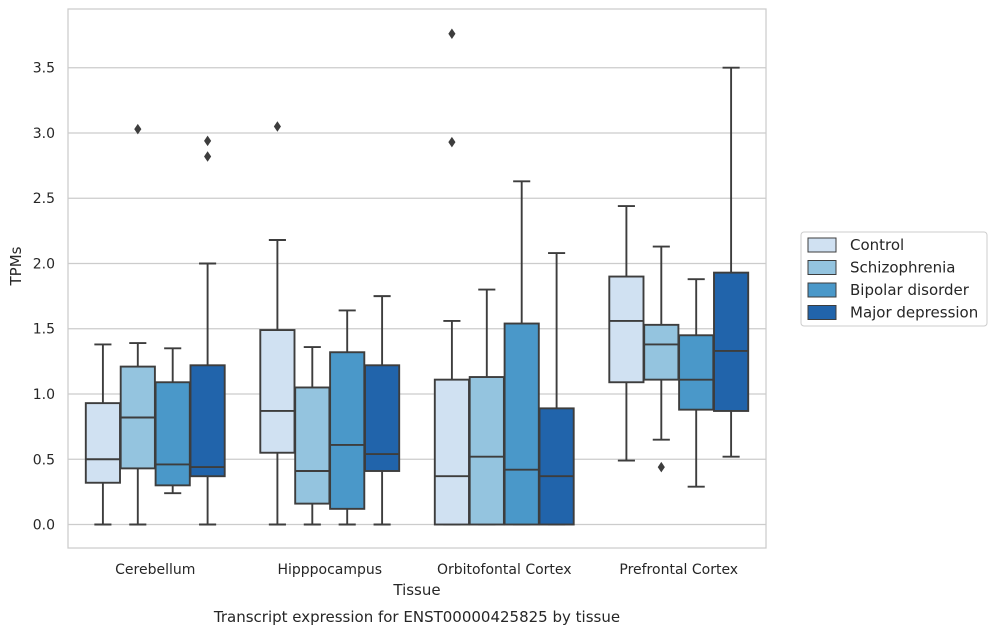  Describe the element at coordinates (44, 199) in the screenshot. I see `y-tick-label: 2.5` at that location.